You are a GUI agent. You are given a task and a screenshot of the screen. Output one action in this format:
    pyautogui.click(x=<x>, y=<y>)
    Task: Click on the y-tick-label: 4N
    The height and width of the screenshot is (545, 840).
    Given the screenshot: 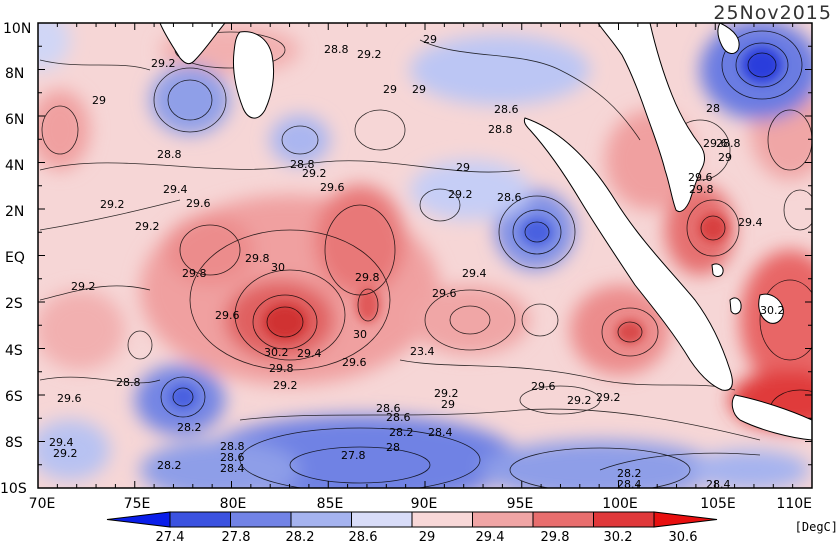 What is the action you would take?
    pyautogui.click(x=14, y=166)
    